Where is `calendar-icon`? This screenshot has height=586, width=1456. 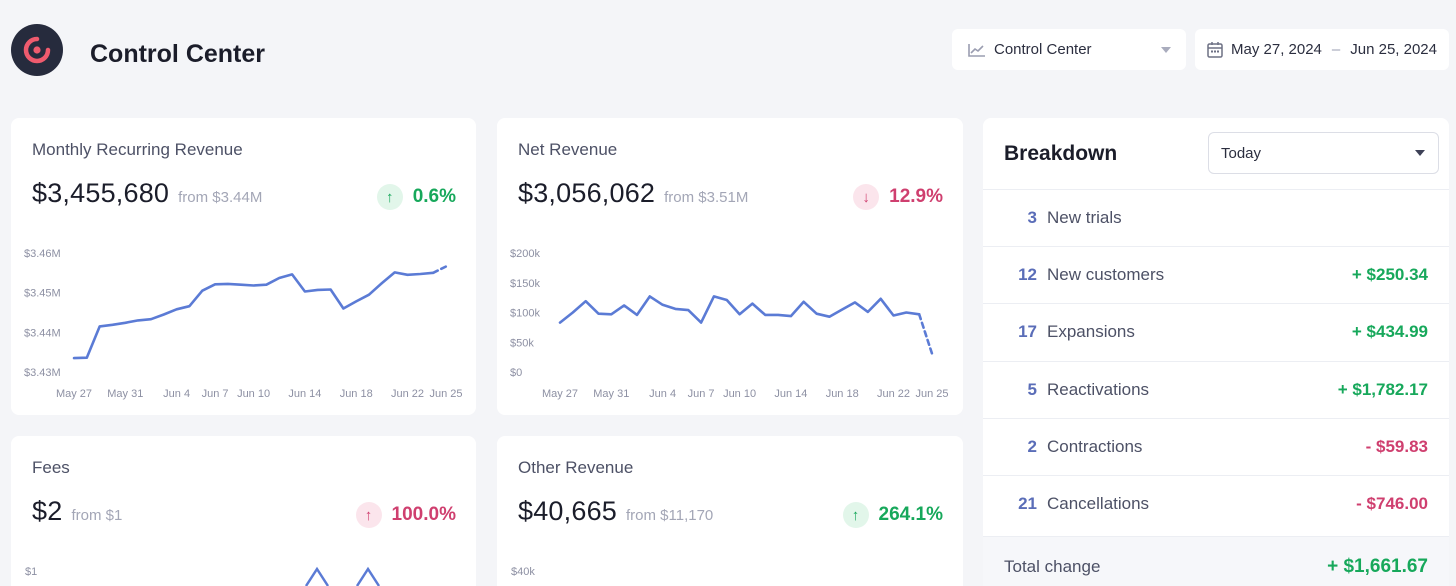 calendar-icon is located at coordinates (1215, 50).